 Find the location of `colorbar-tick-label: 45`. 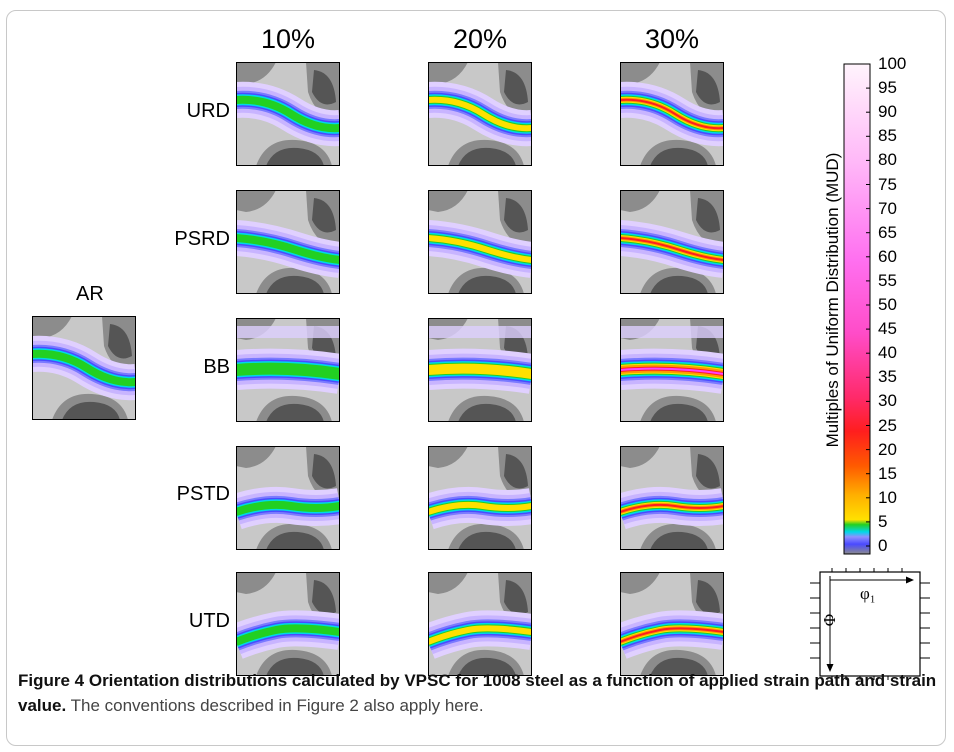

colorbar-tick-label: 45 is located at coordinates (887, 329).